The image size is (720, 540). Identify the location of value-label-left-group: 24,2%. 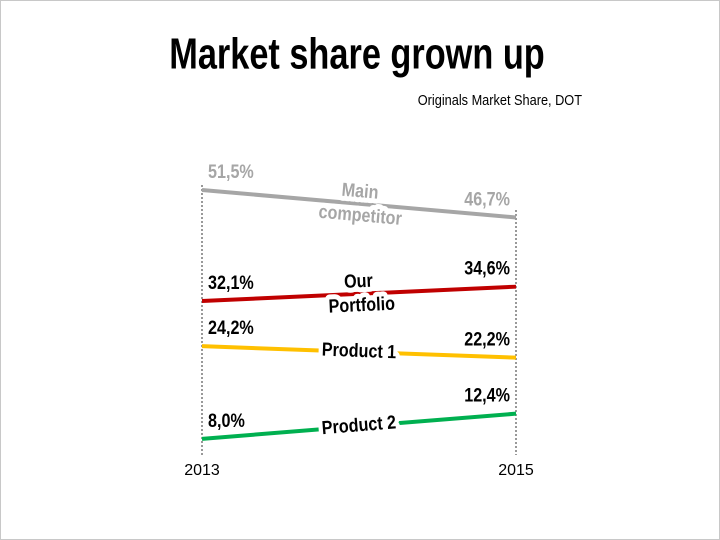
(231, 328).